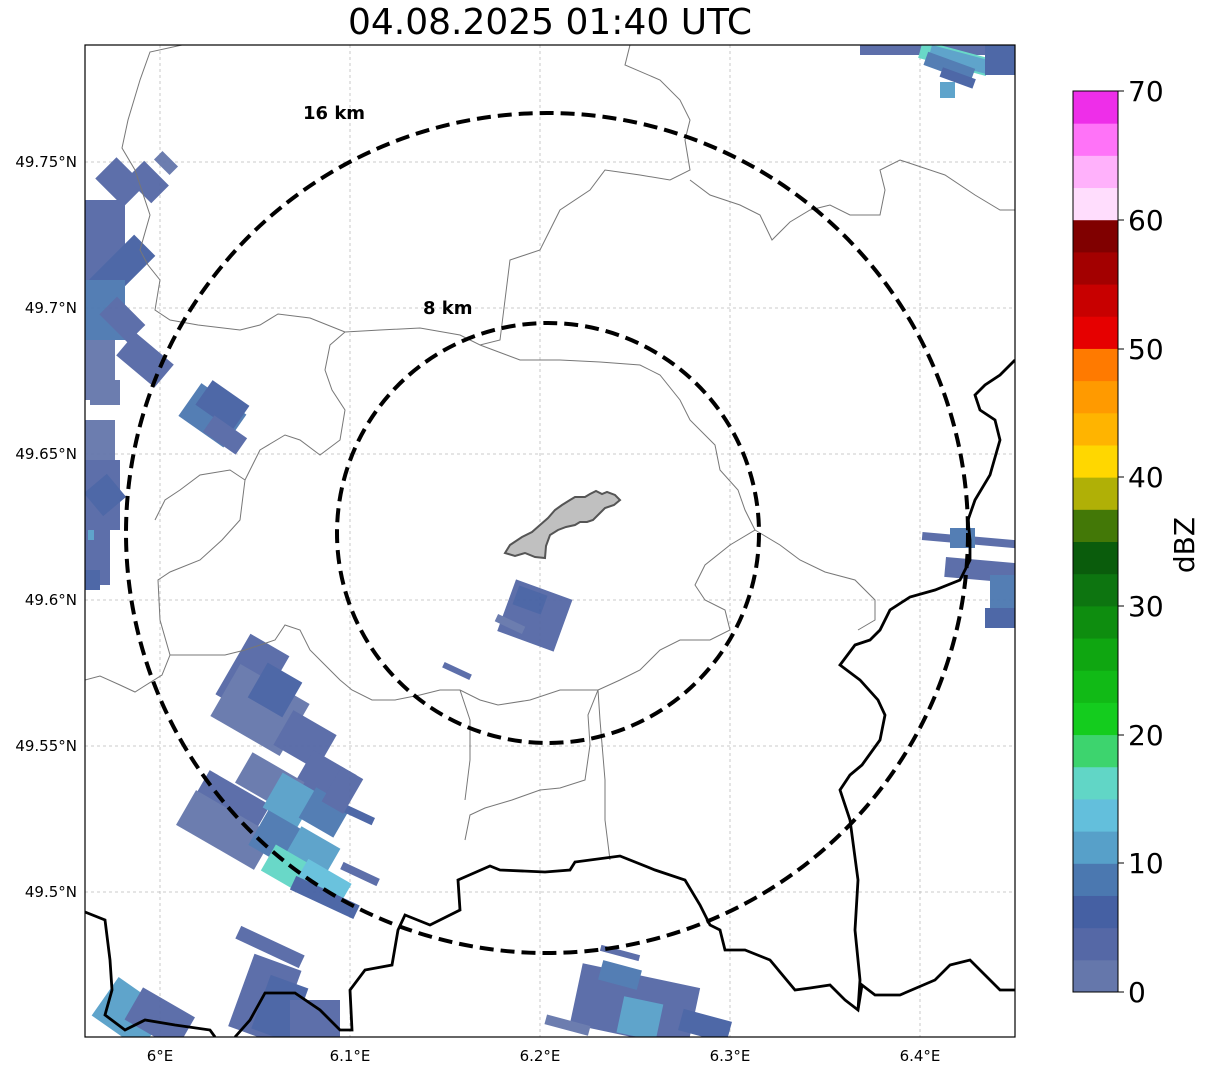 Image resolution: width=1207 pixels, height=1073 pixels. What do you see at coordinates (51, 892) in the screenshot?
I see `lat-tick: 49.5°N` at bounding box center [51, 892].